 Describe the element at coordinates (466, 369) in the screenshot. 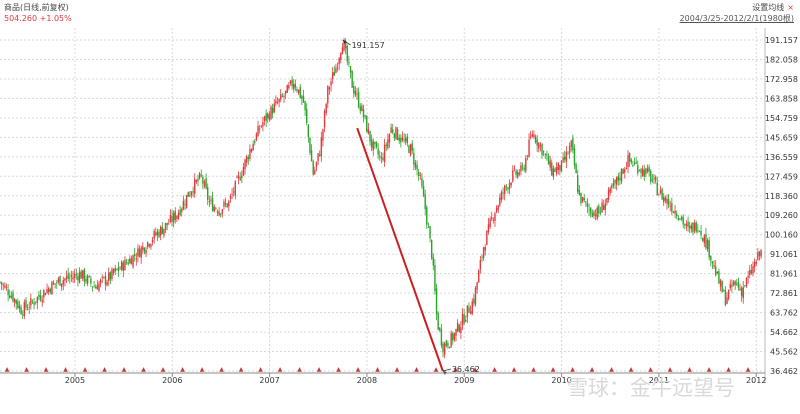

I see `annotation-label: 36.462` at that location.